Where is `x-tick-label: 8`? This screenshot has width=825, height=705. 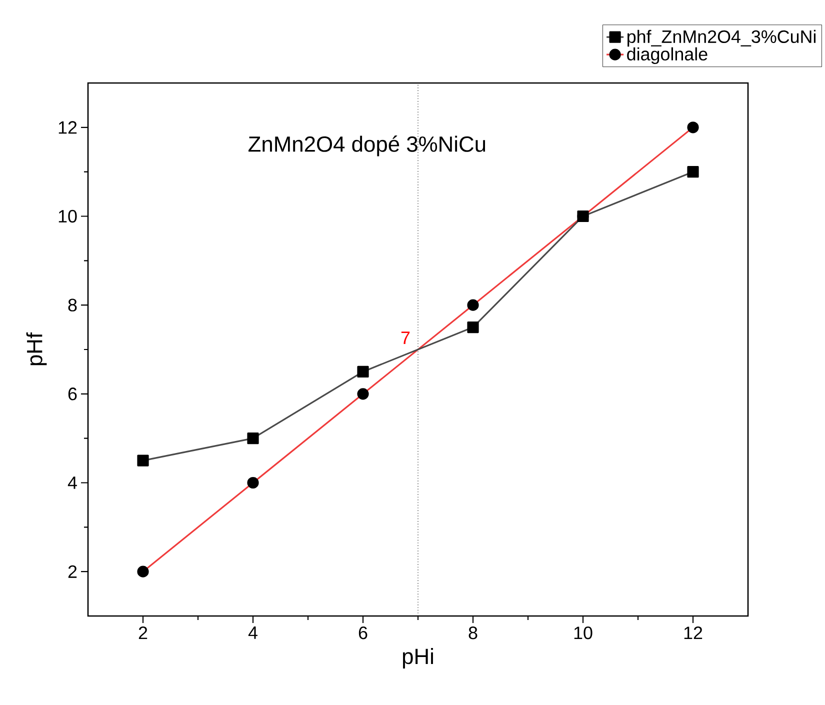 x-tick-label: 8 is located at coordinates (473, 633).